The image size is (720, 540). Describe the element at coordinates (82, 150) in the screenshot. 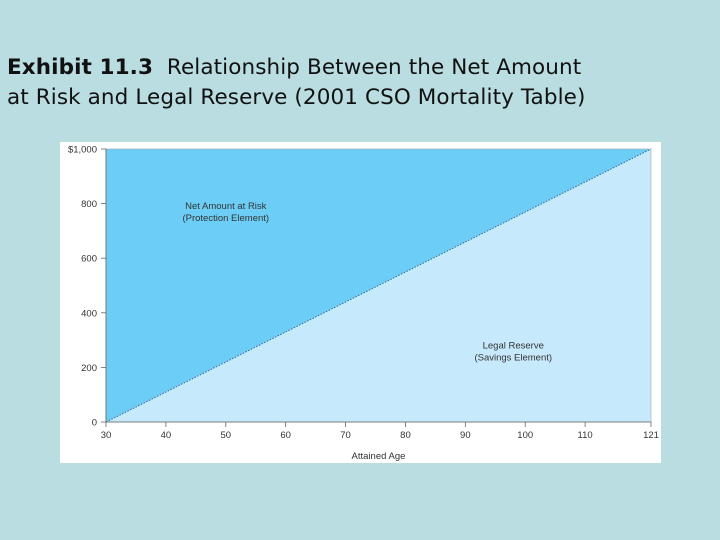

I see `y-tick-label: $1,000` at that location.